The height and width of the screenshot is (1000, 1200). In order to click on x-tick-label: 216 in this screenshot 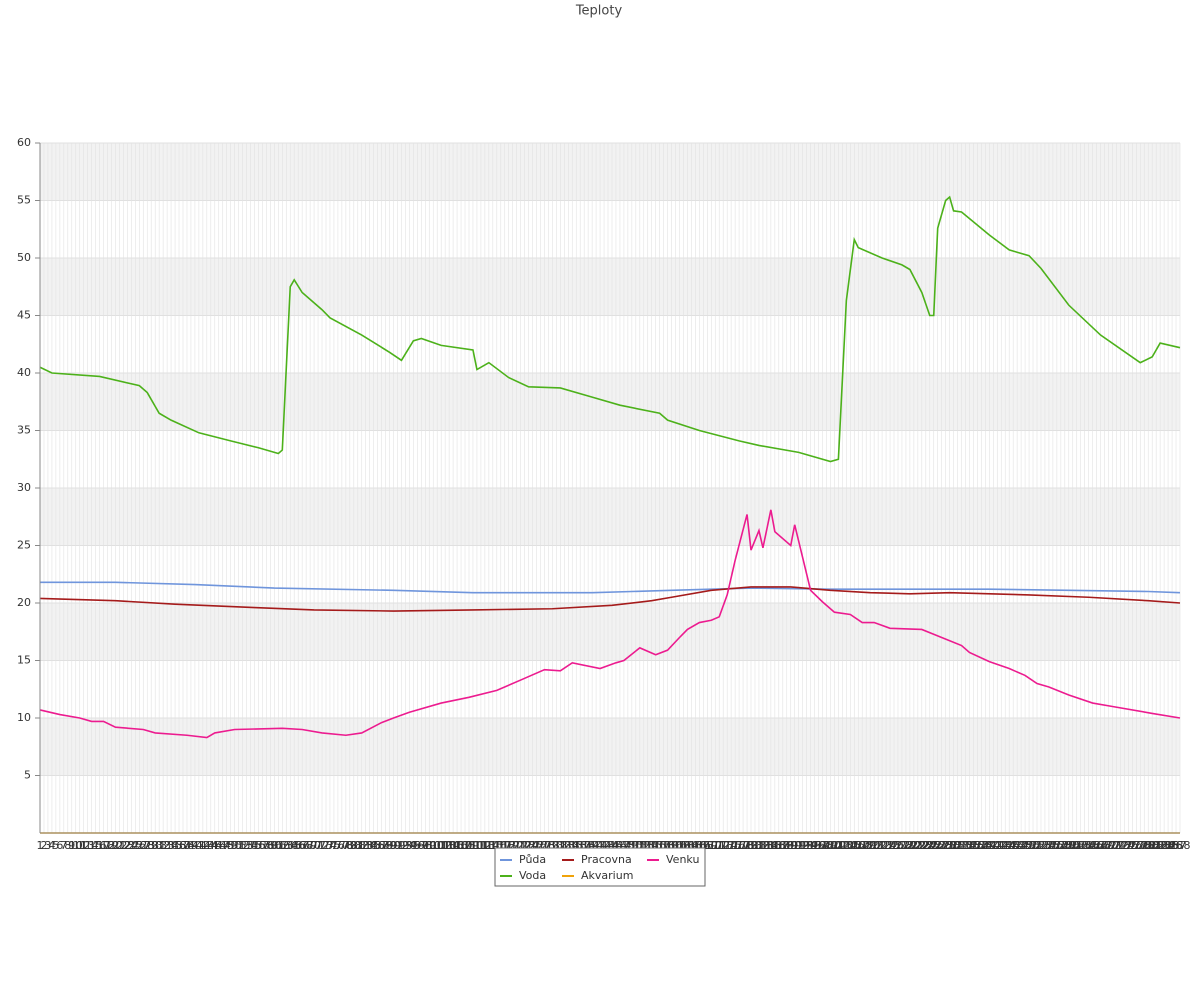, I will do `click(894, 845)`.